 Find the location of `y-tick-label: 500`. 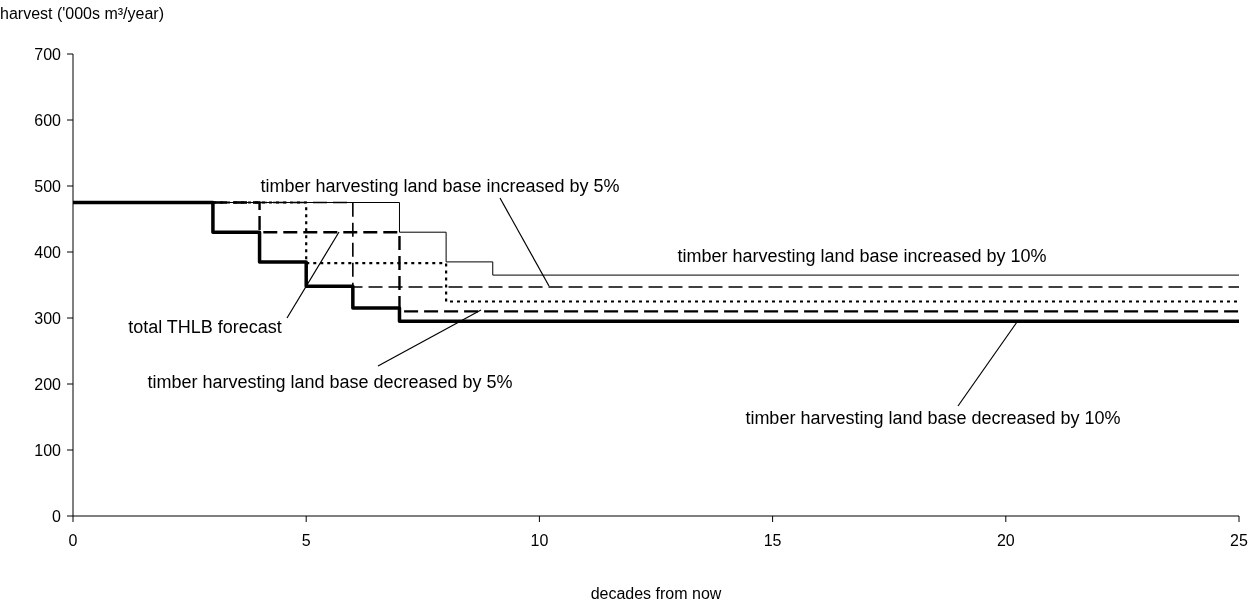

y-tick-label: 500 is located at coordinates (48, 186).